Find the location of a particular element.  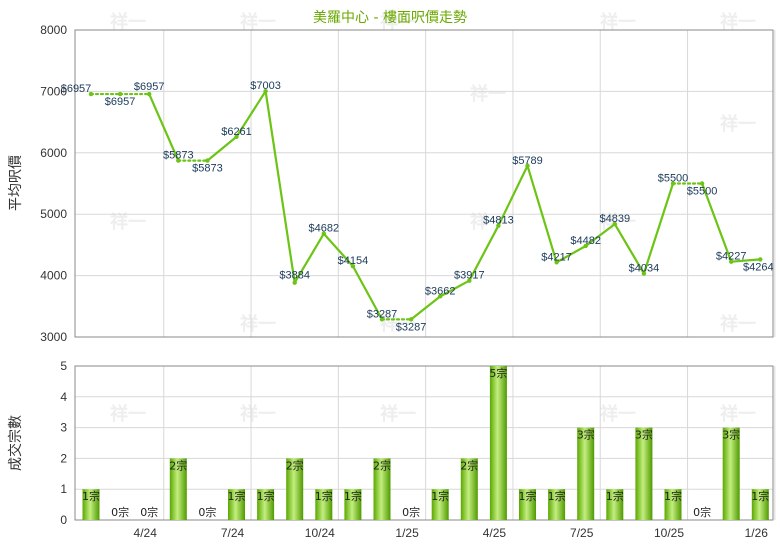

volume-bar-label: 5宗 is located at coordinates (498, 373).